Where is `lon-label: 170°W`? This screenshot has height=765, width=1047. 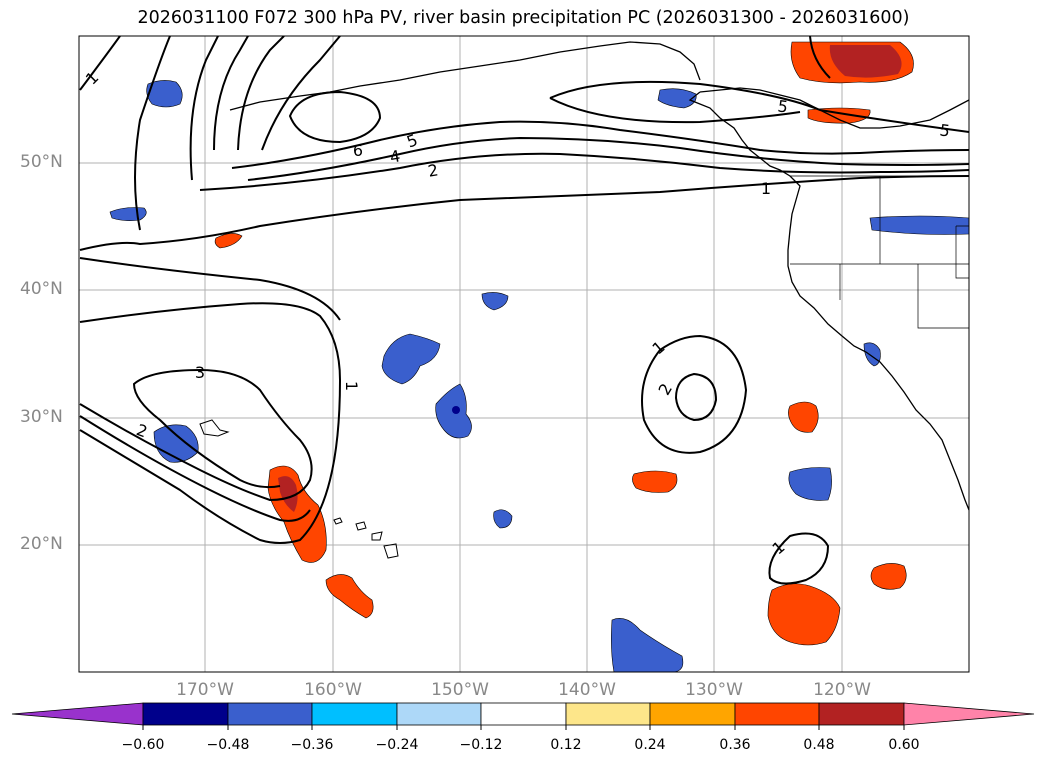 lon-label: 170°W is located at coordinates (205, 690).